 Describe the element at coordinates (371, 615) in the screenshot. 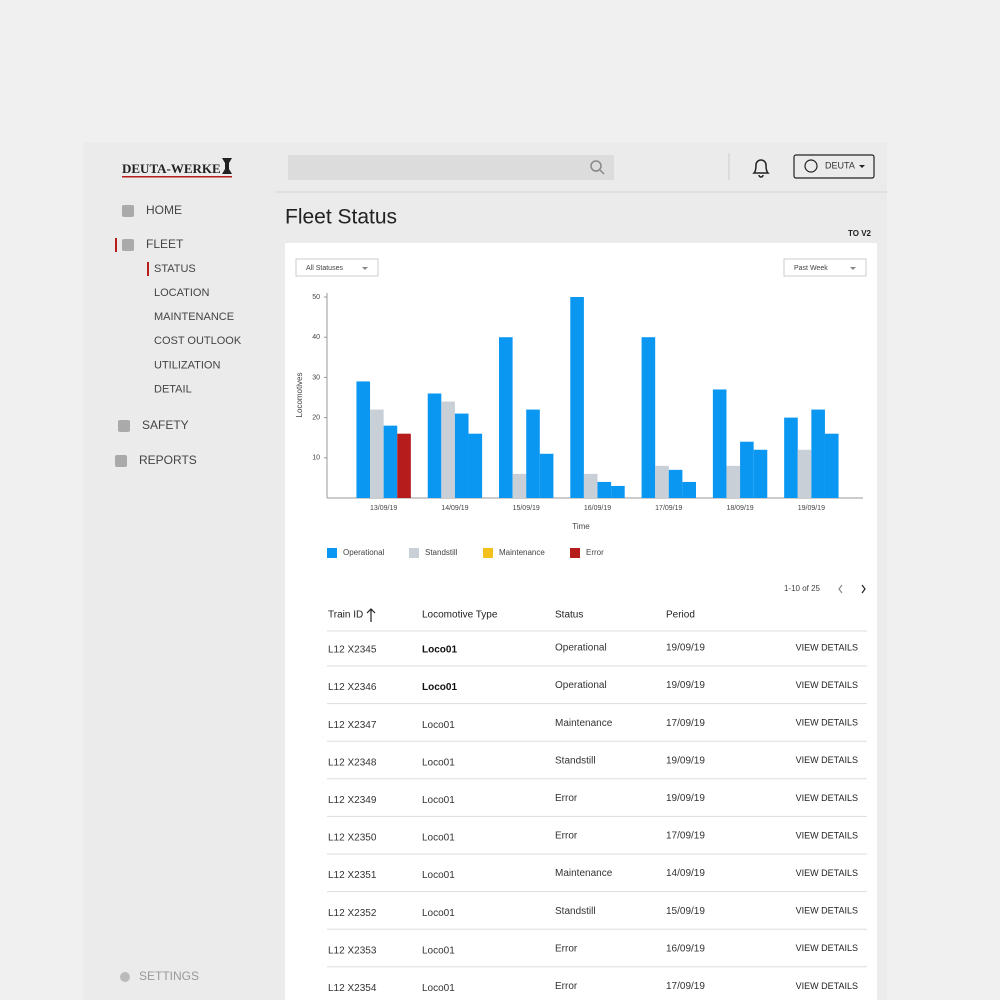

I see `sort-icon` at that location.